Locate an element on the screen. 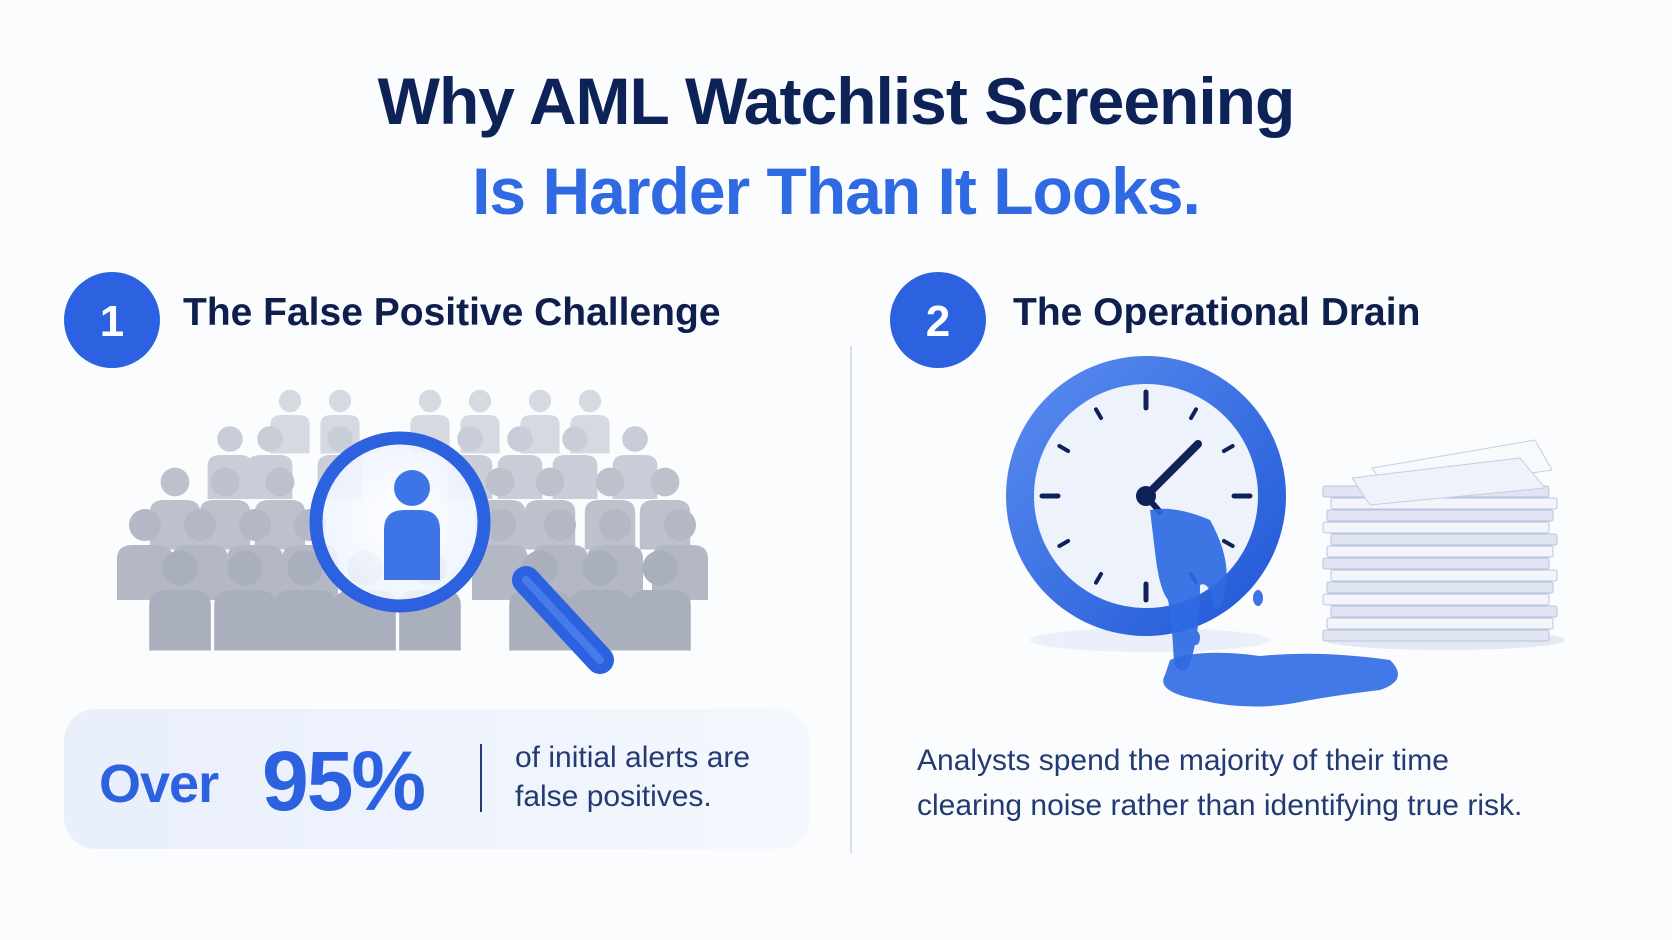 Image resolution: width=1672 pixels, height=940 pixels. magnifier is located at coordinates (461, 552).